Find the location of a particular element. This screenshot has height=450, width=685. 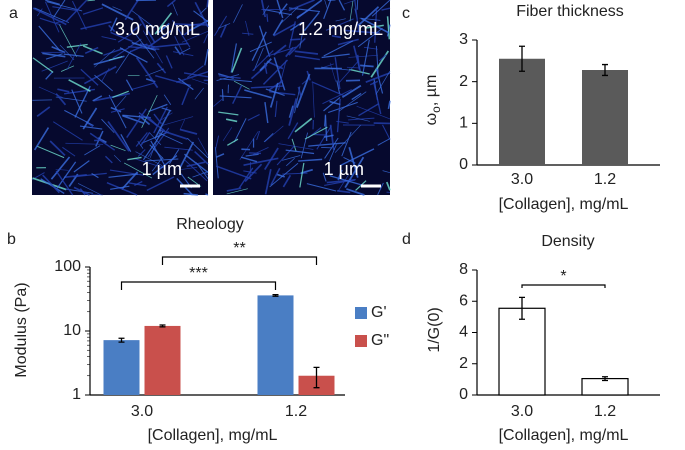

y-axis-label: 1/G(0) is located at coordinates (434, 329).